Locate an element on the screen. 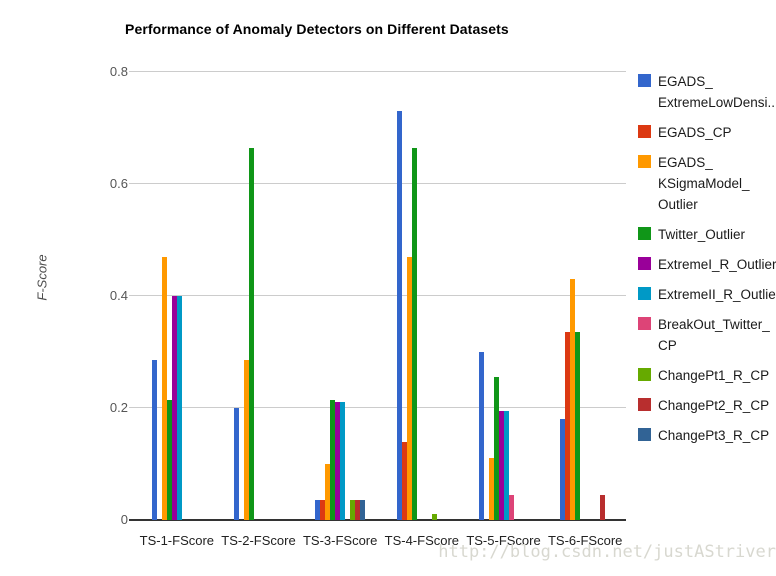  bar-group-ts-3-fscore is located at coordinates (340, 296).